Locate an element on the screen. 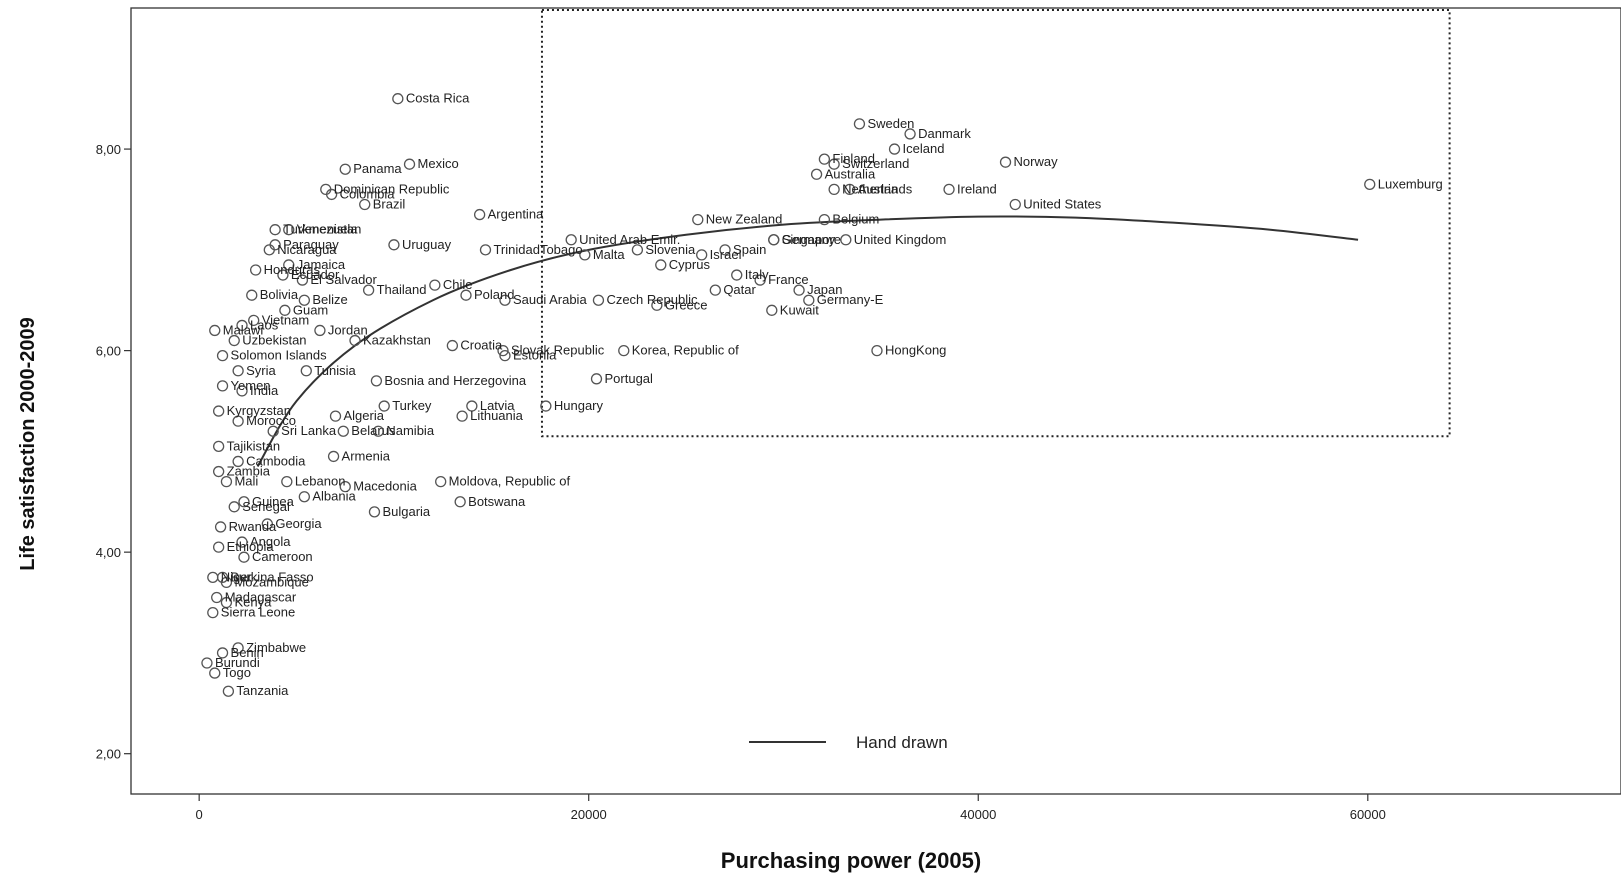 This screenshot has width=1621, height=886. legend-label: Hand drawn is located at coordinates (902, 742).